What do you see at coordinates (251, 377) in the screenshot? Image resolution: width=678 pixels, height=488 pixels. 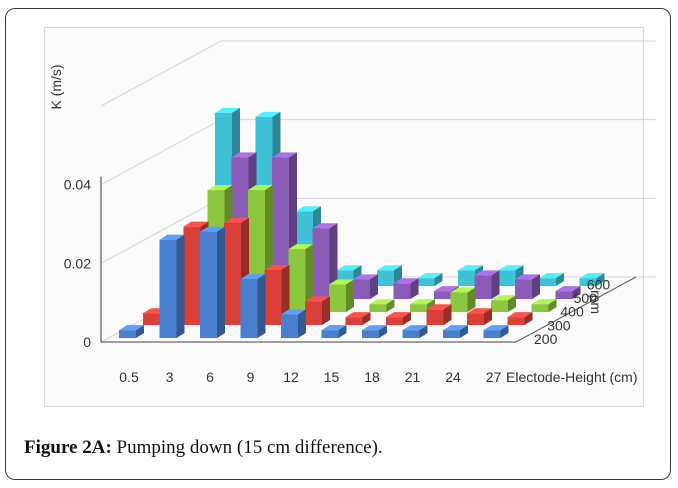 I see `x-tick-label: 9` at bounding box center [251, 377].